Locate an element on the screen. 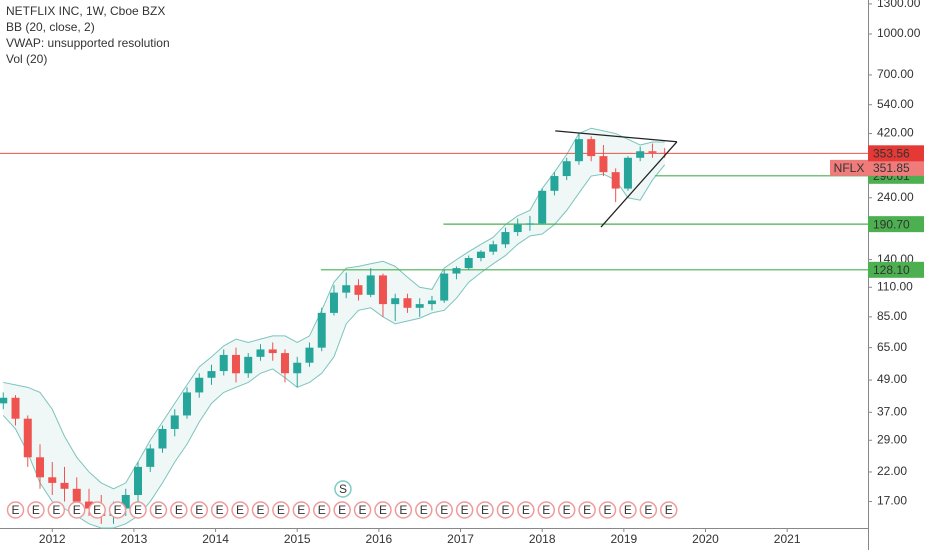 This screenshot has height=550, width=932. x-tick-label: 2020 is located at coordinates (705, 539).